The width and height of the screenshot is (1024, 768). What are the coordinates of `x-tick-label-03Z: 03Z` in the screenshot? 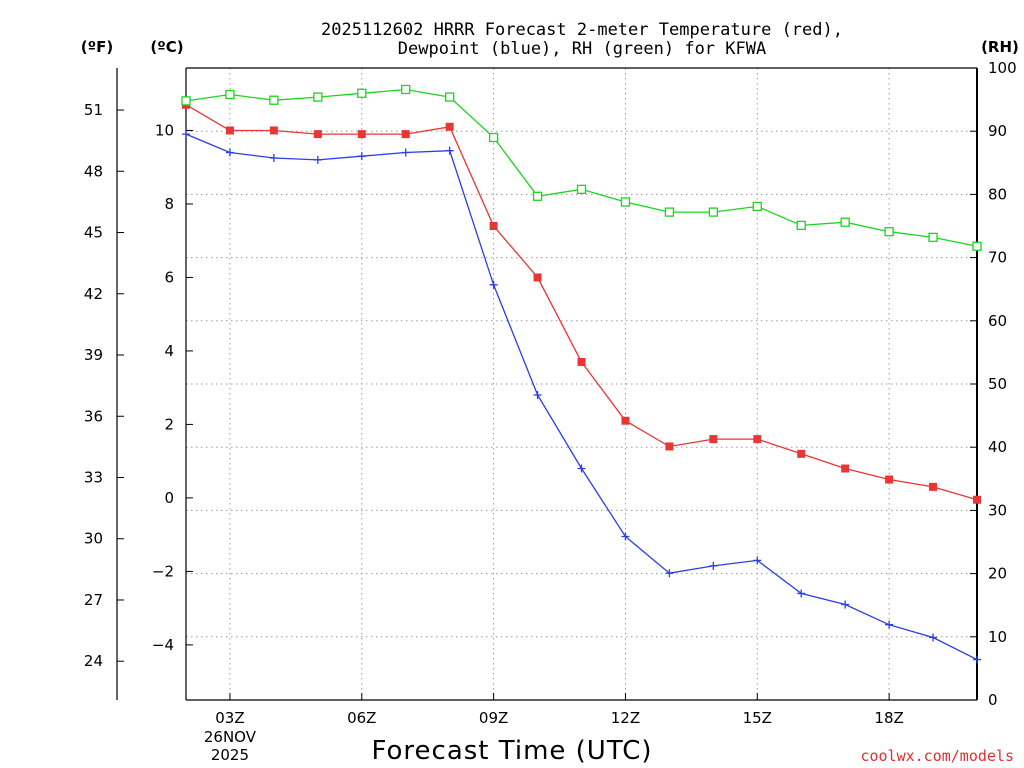 It's located at (229, 718).